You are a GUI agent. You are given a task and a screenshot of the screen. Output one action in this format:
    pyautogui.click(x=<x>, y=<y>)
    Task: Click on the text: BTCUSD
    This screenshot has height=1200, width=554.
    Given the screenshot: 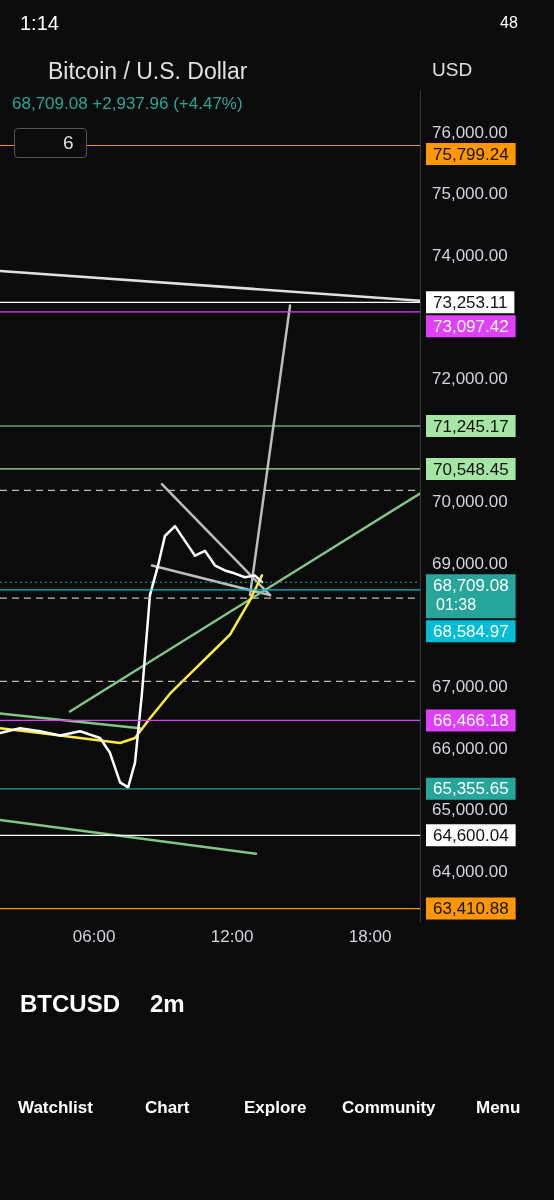 What is the action you would take?
    pyautogui.click(x=70, y=1004)
    